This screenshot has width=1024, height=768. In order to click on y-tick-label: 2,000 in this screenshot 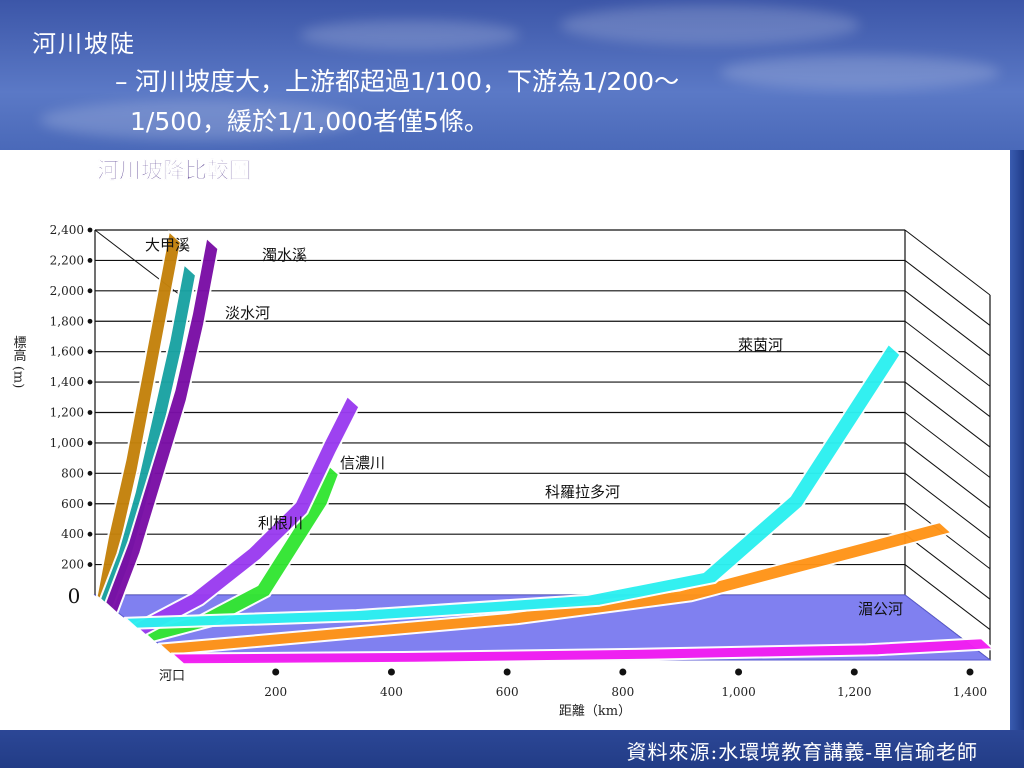, I will do `click(67, 291)`.